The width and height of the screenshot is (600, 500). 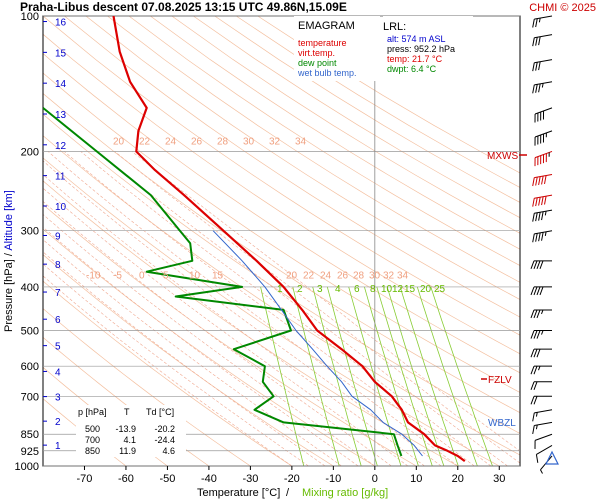 What do you see at coordinates (426, 289) in the screenshot?
I see `mixing-ratio-label: 20` at bounding box center [426, 289].